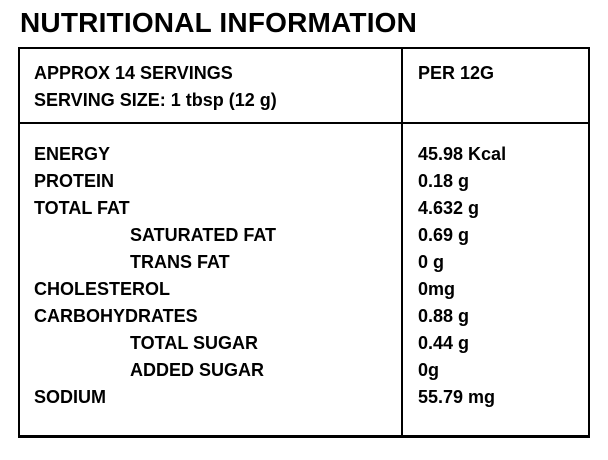 This screenshot has height=460, width=608. I want to click on row-value: 0.44 g, so click(444, 343).